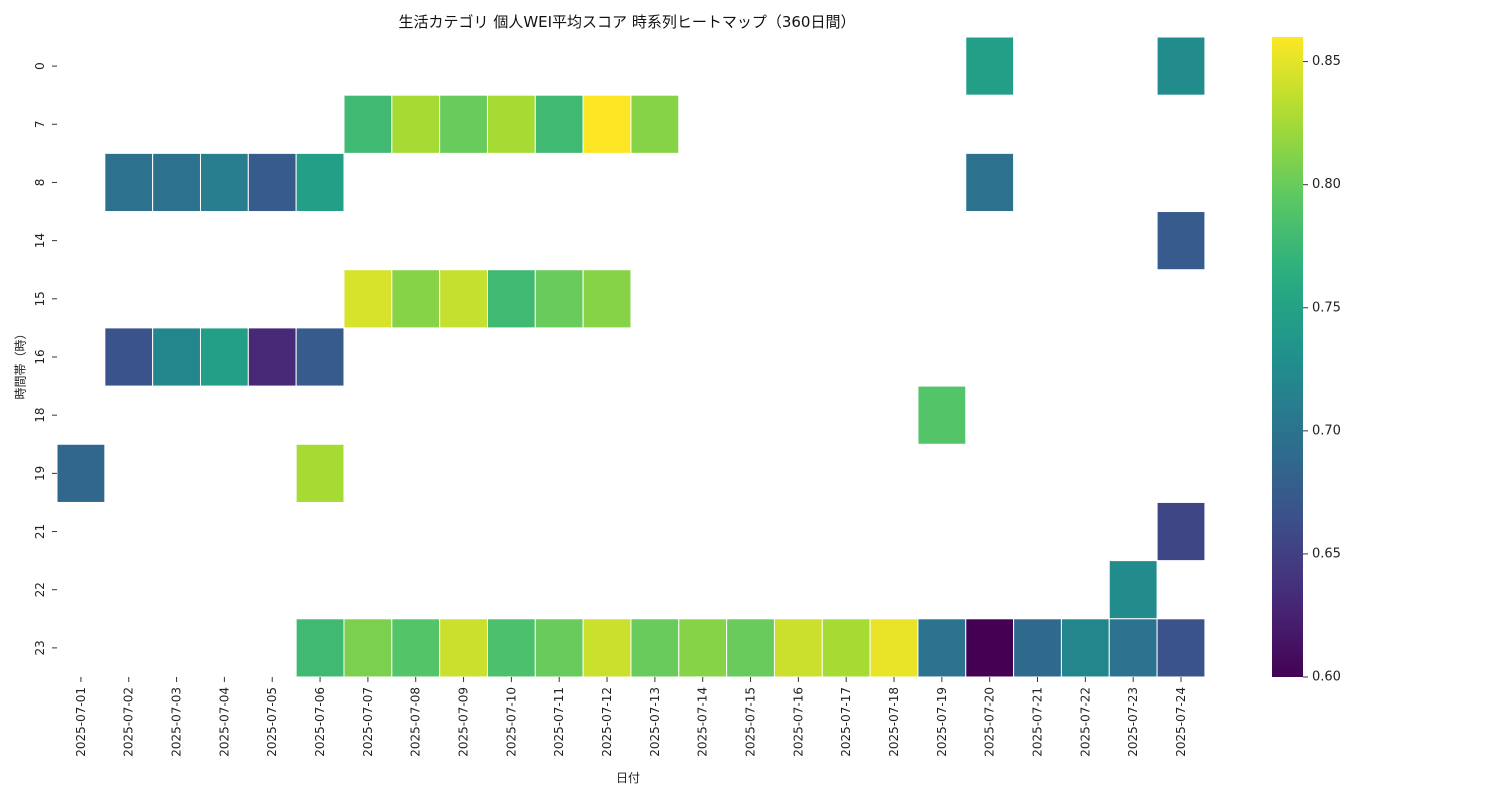  I want to click on x-tick-label: 2025-07-05, so click(272, 722).